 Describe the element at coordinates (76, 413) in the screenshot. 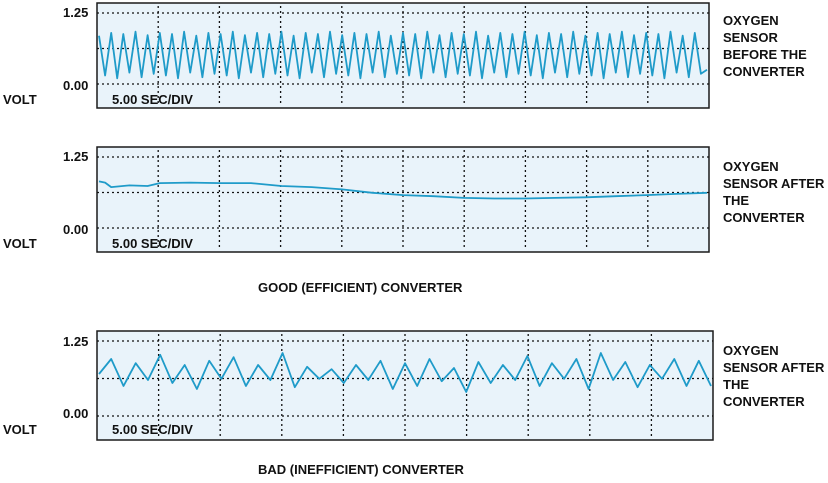

I see `y-tick-min-3: 0.00` at that location.